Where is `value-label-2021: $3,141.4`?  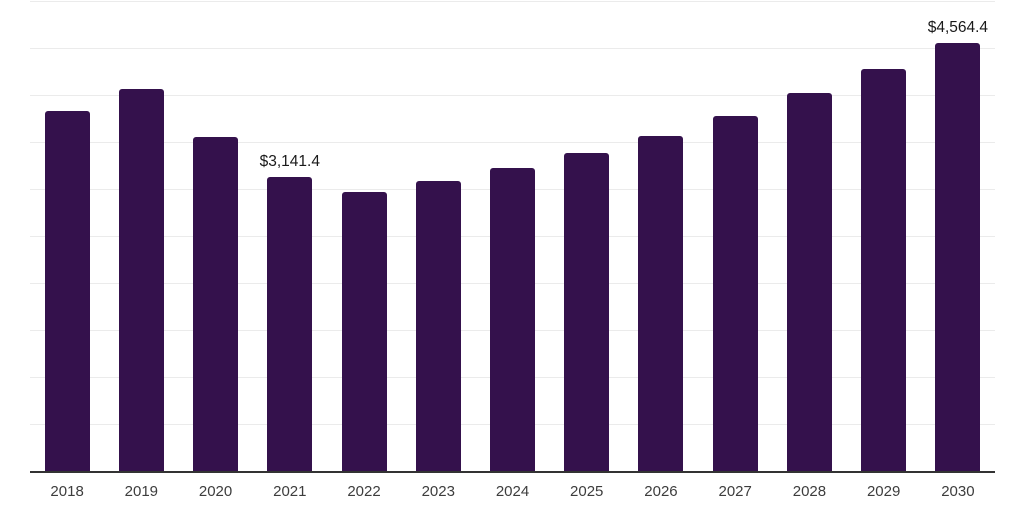
value-label-2021: $3,141.4 is located at coordinates (289, 162).